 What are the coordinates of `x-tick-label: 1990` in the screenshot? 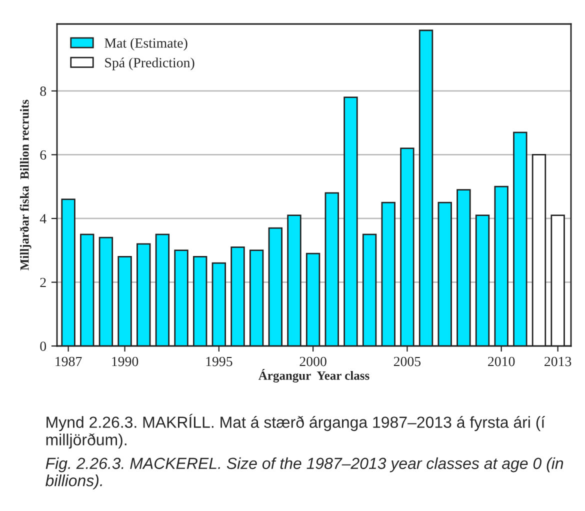 It's located at (125, 361).